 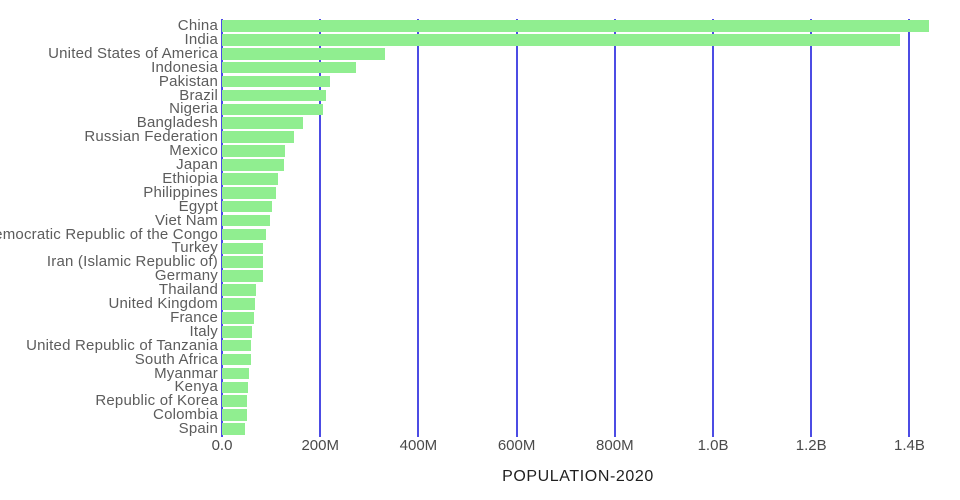 I want to click on bar-india, so click(x=561, y=40).